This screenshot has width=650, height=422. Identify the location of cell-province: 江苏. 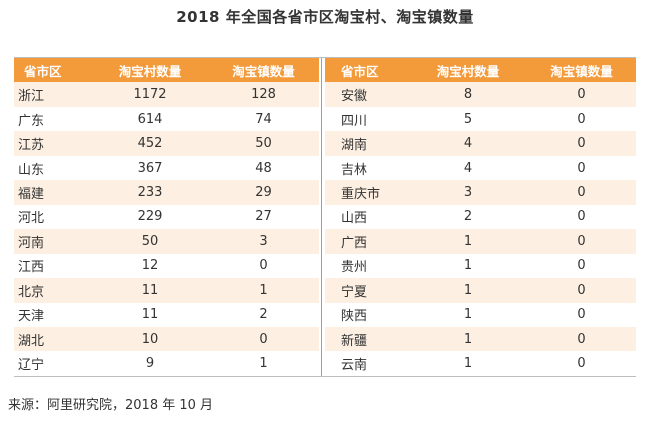
(31, 146).